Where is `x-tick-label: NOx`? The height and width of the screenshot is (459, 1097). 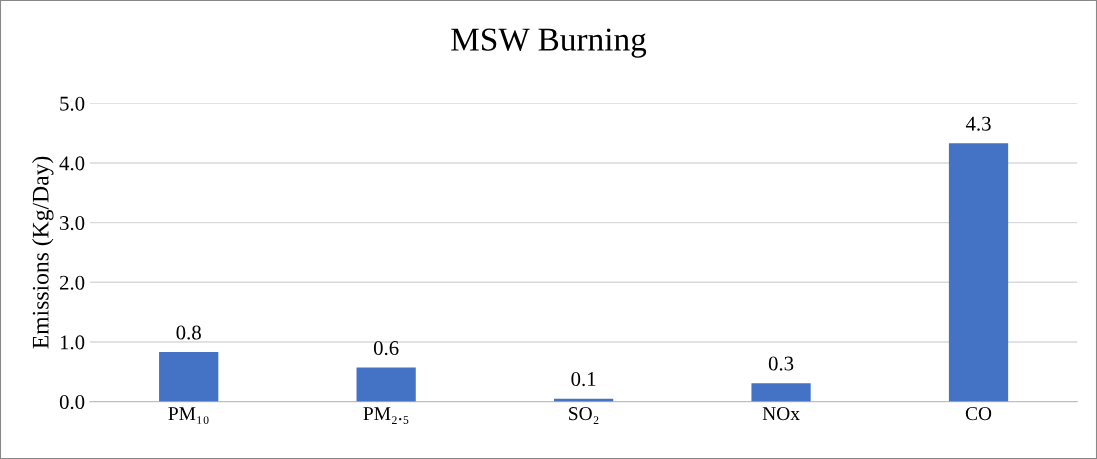 x-tick-label: NOx is located at coordinates (781, 414).